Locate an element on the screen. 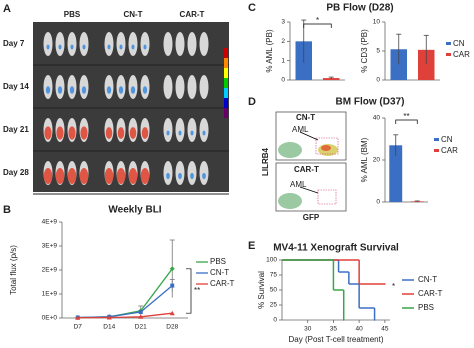 This screenshot has height=348, width=474. row-label: Day 21 is located at coordinates (16, 129).